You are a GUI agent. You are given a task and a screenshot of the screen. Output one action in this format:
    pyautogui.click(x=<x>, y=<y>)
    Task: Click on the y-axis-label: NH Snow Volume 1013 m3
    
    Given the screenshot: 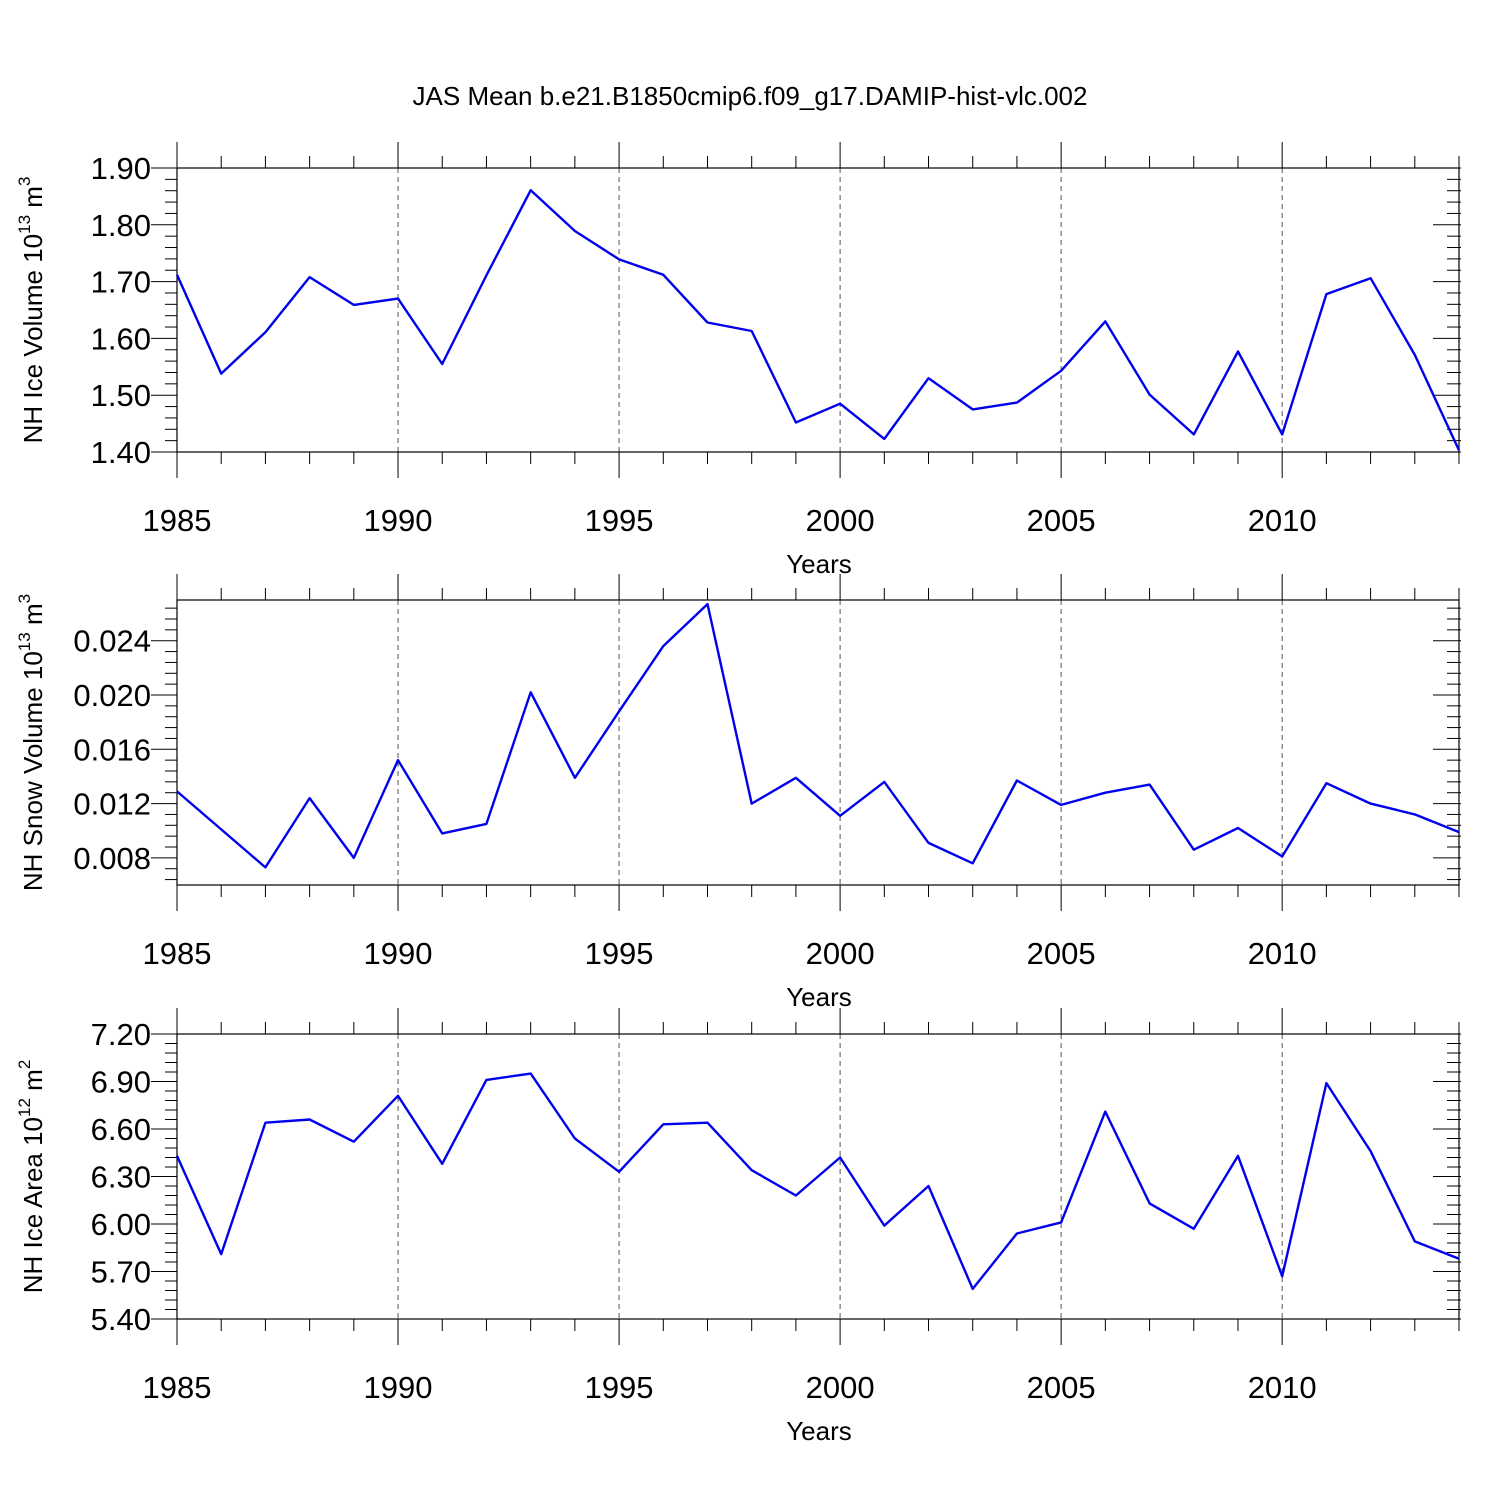 What is the action you would take?
    pyautogui.click(x=31, y=742)
    